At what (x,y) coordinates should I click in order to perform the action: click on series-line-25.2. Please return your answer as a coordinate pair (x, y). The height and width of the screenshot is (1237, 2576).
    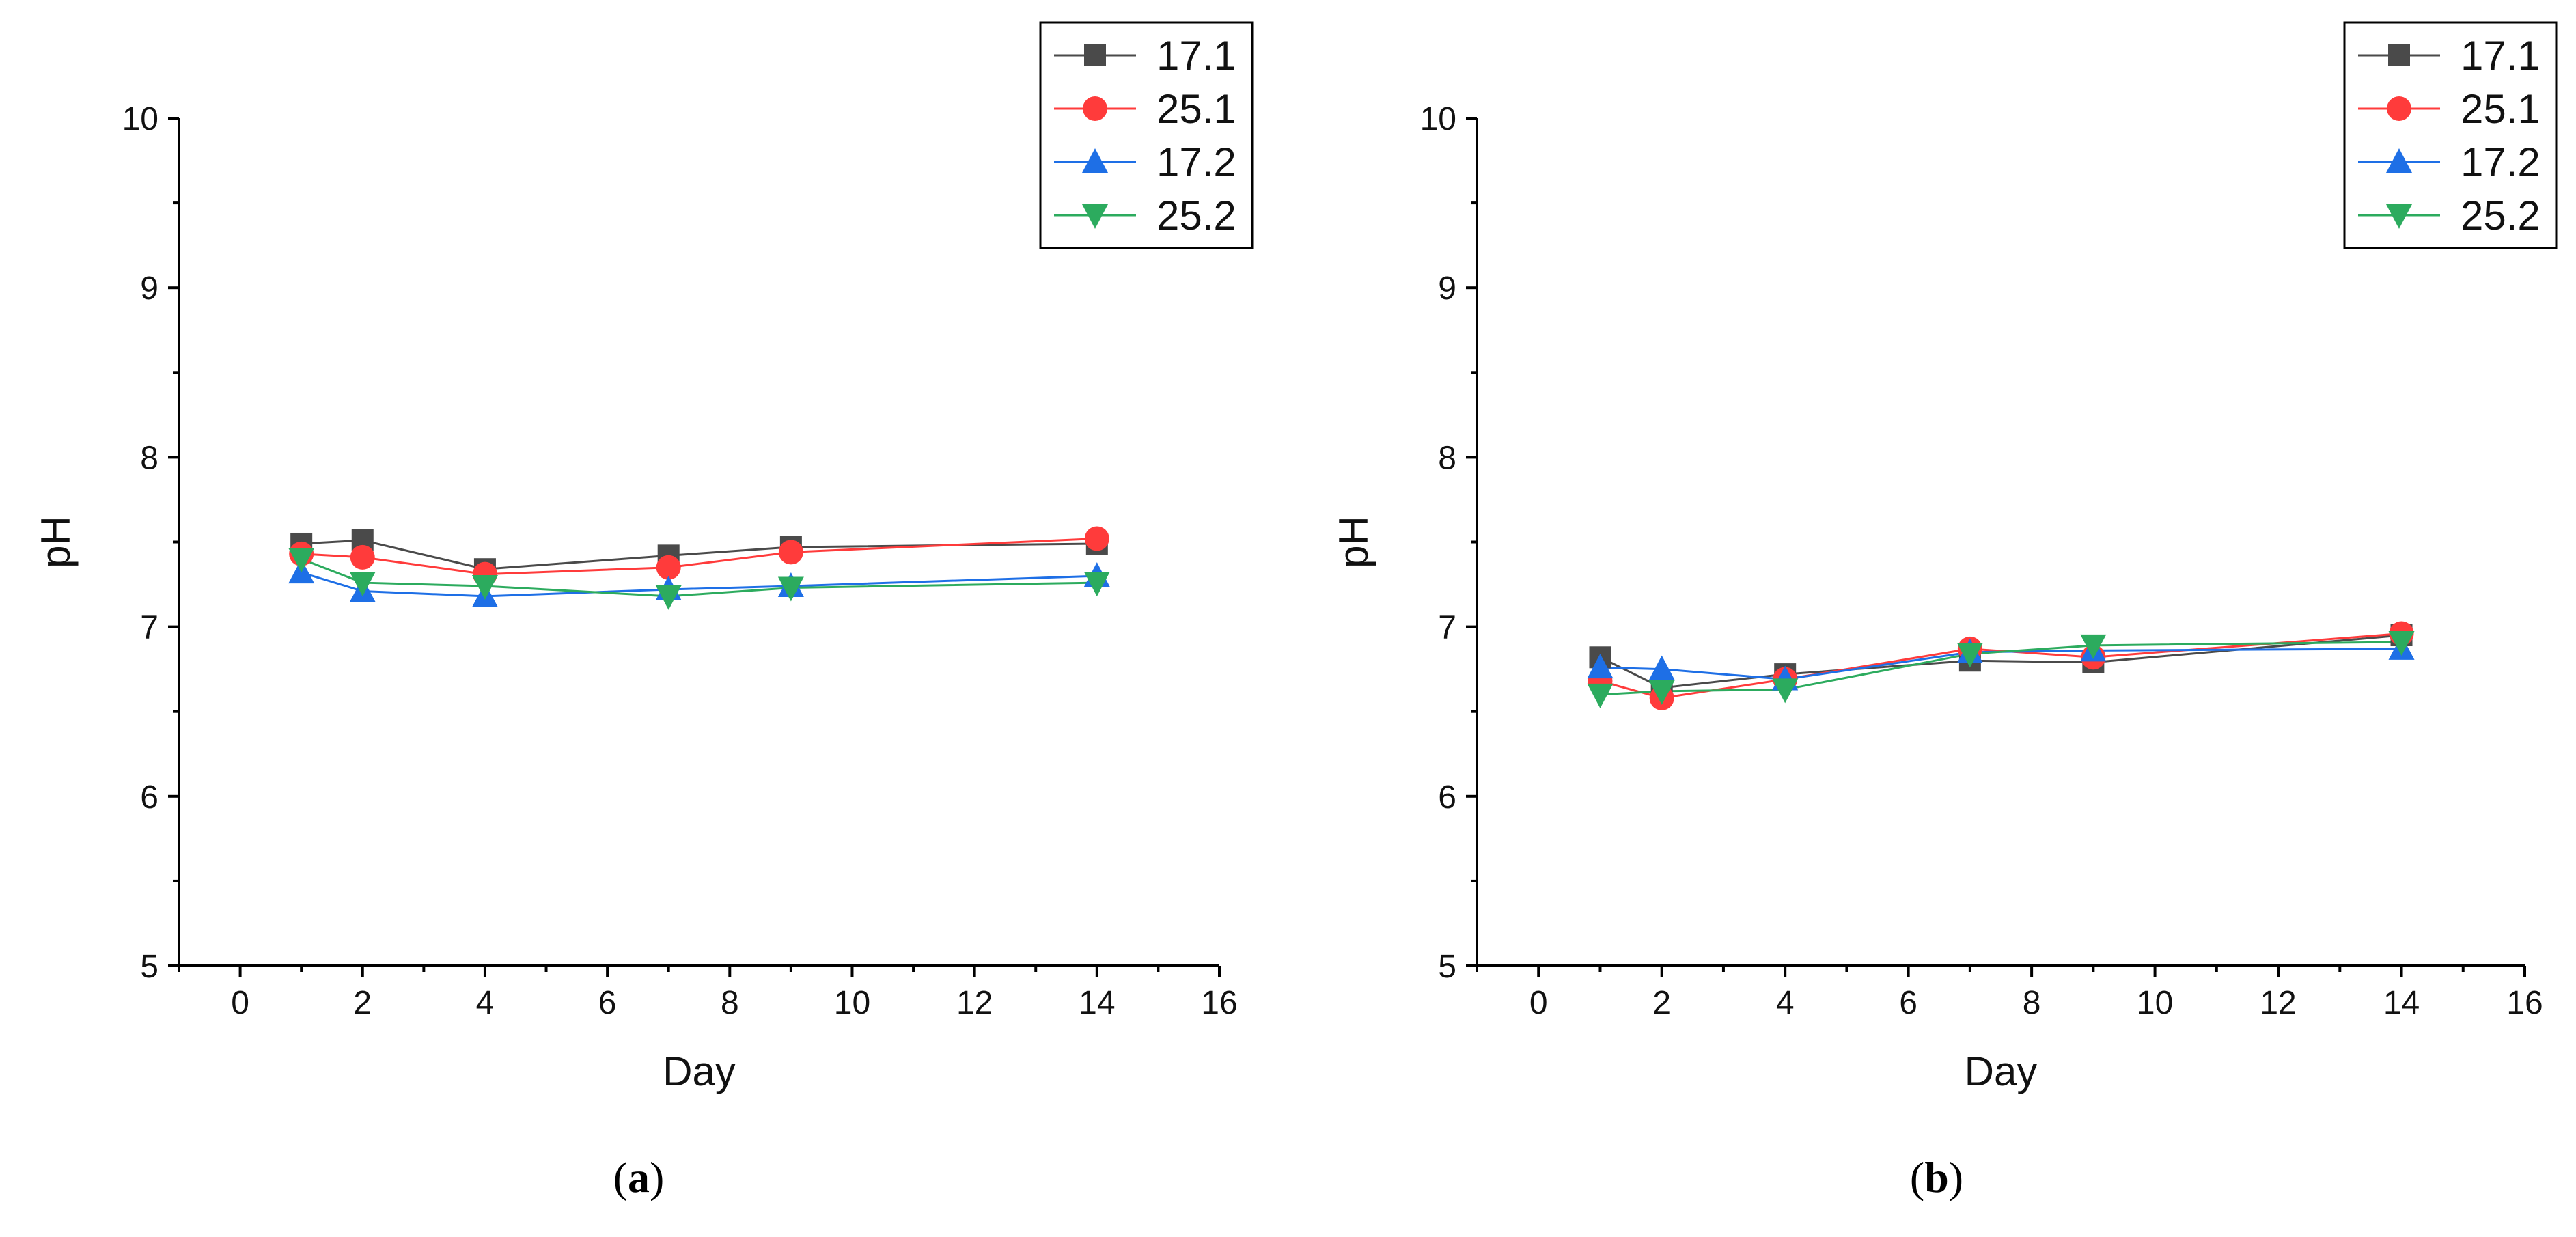
    Looking at the image, I should click on (699, 577).